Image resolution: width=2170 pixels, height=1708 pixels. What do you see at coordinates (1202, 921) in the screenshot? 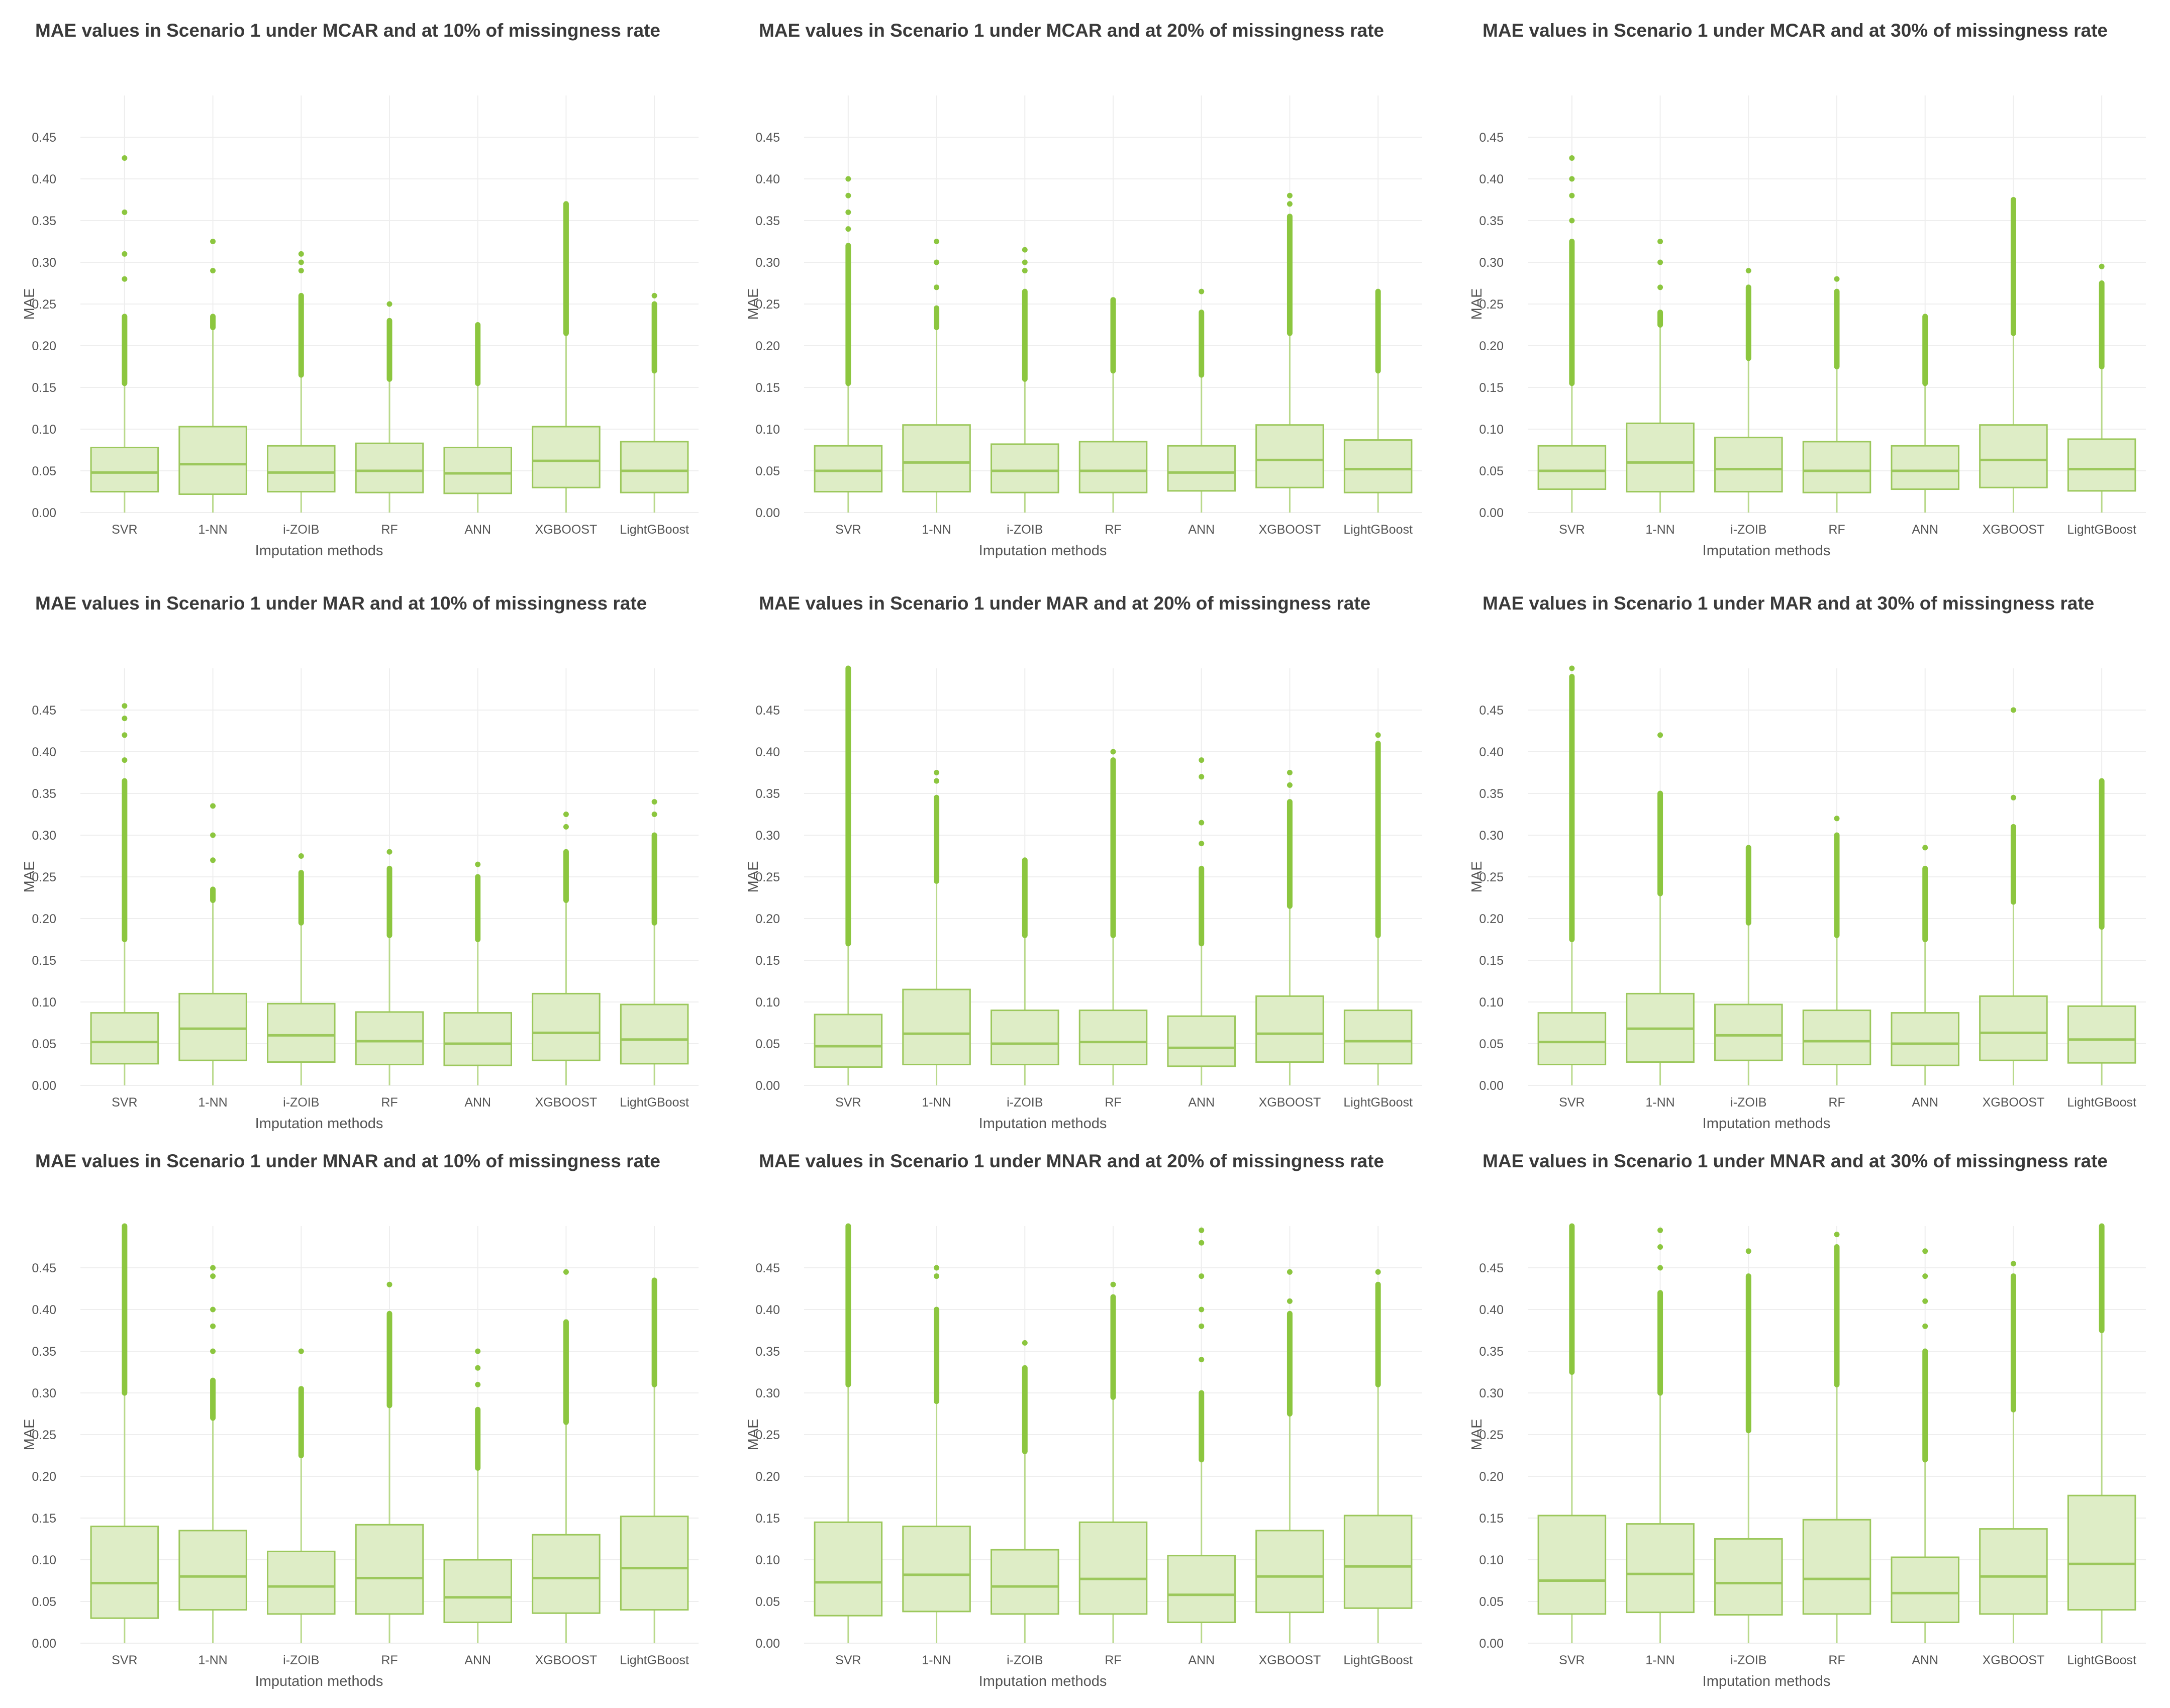
I see `box-ann` at bounding box center [1202, 921].